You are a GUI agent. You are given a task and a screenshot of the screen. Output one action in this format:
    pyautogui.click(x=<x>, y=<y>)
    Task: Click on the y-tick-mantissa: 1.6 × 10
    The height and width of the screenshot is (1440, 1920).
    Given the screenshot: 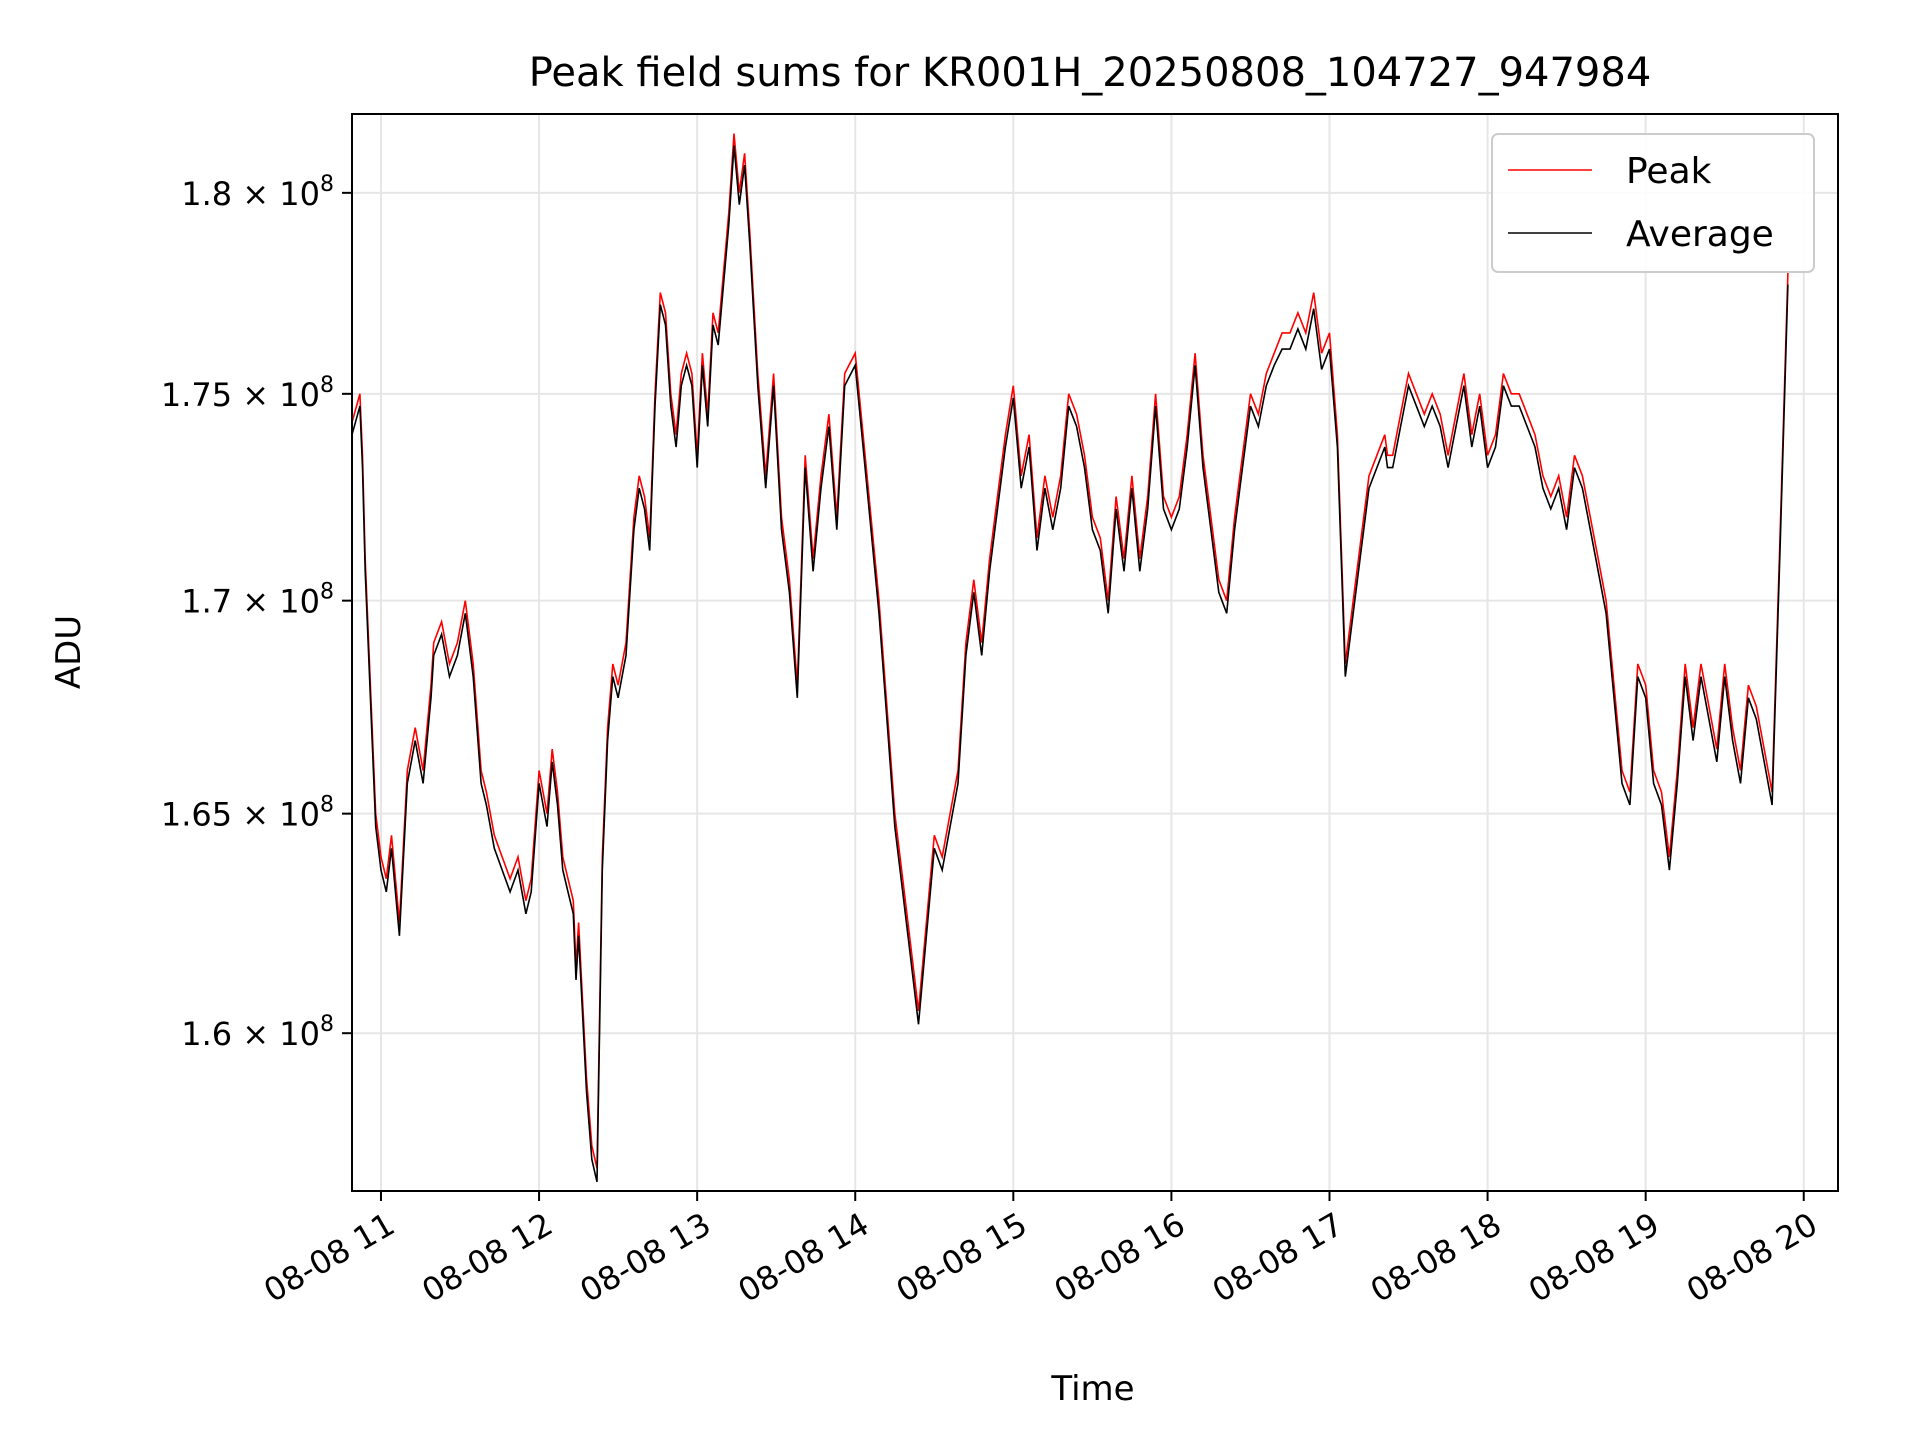 What is the action you would take?
    pyautogui.click(x=250, y=1034)
    